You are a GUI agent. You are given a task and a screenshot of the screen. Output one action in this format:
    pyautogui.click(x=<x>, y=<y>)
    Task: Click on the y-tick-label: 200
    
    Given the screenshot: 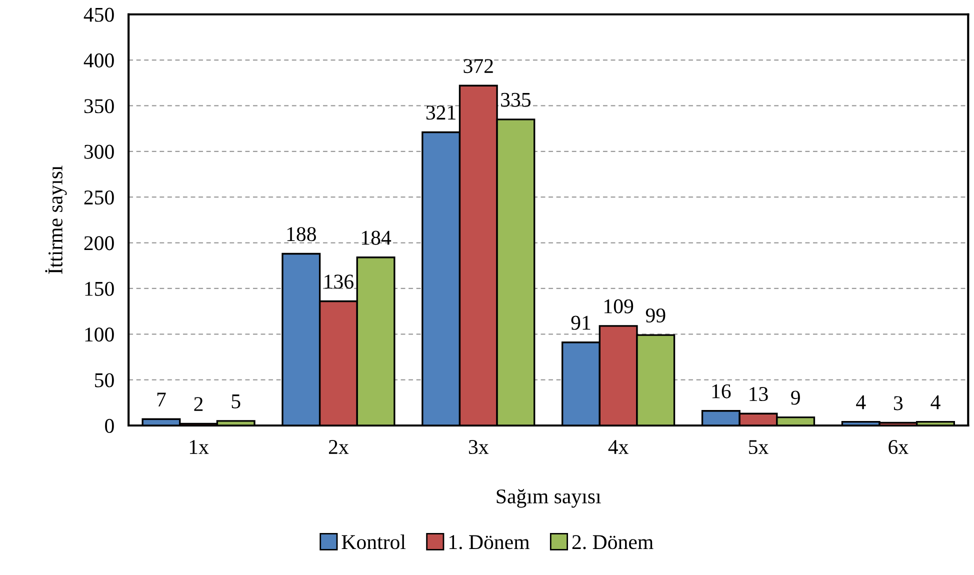 What is the action you would take?
    pyautogui.click(x=99, y=243)
    